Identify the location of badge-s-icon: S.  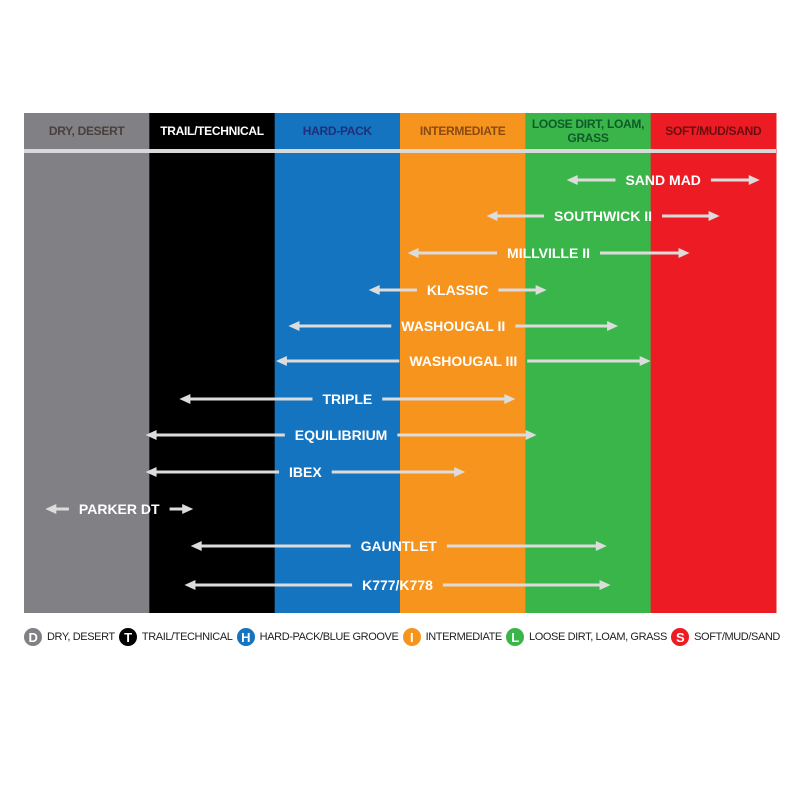
(680, 637).